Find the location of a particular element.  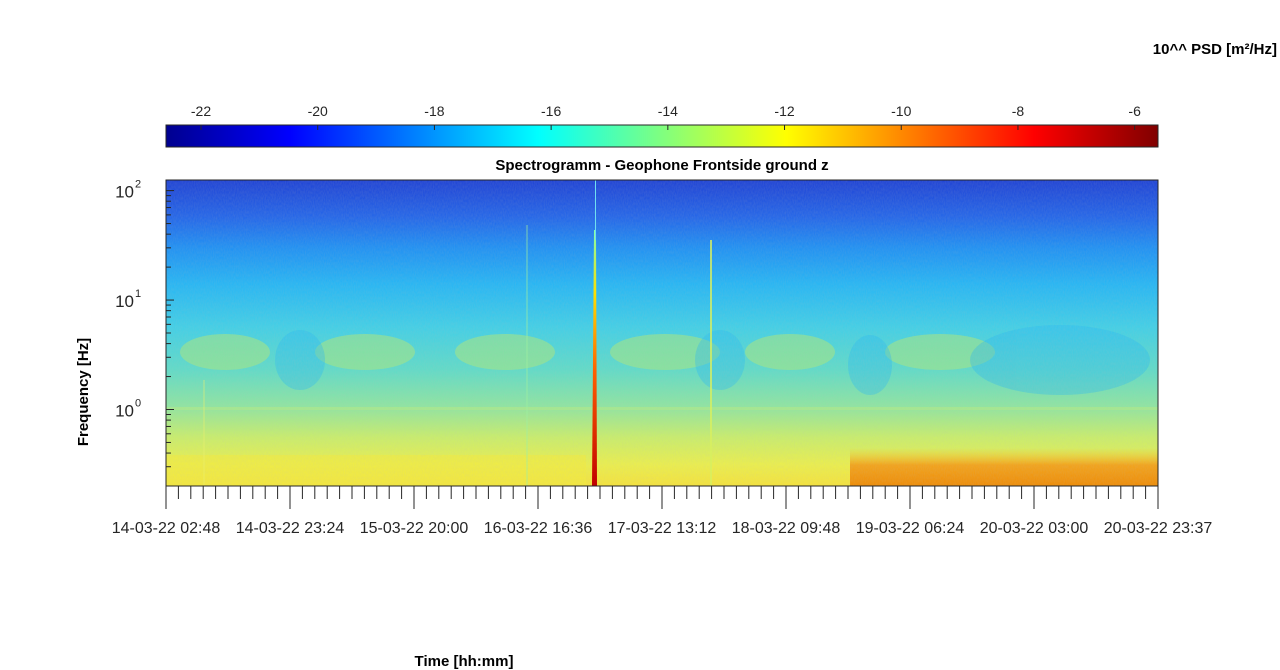

colorbar-tick-label: -22 is located at coordinates (201, 111).